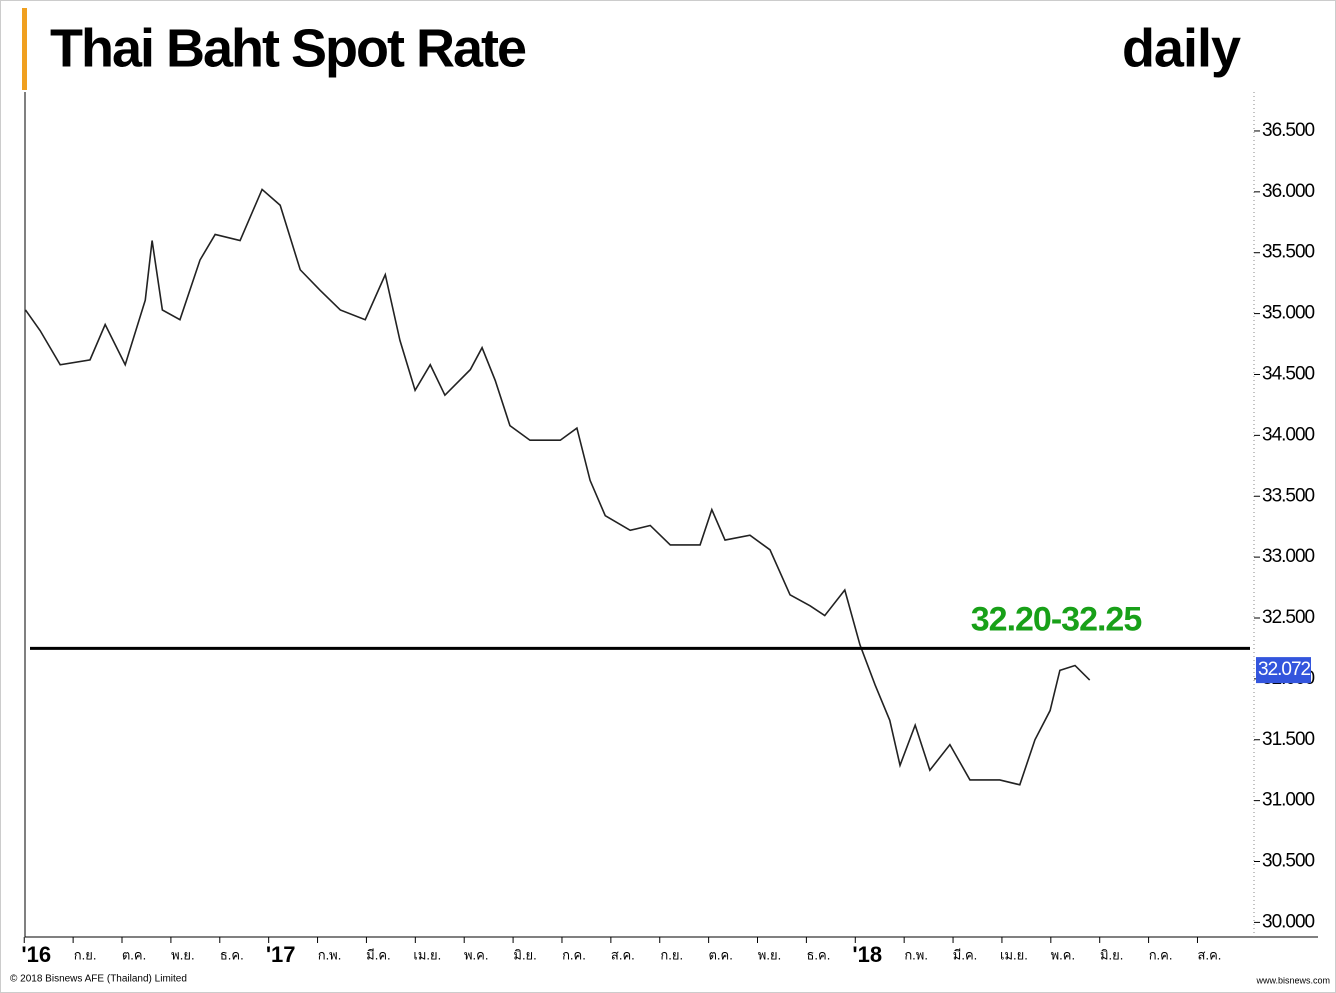 Image resolution: width=1336 pixels, height=993 pixels. What do you see at coordinates (1288, 495) in the screenshot?
I see `y-tick-label: 33.500` at bounding box center [1288, 495].